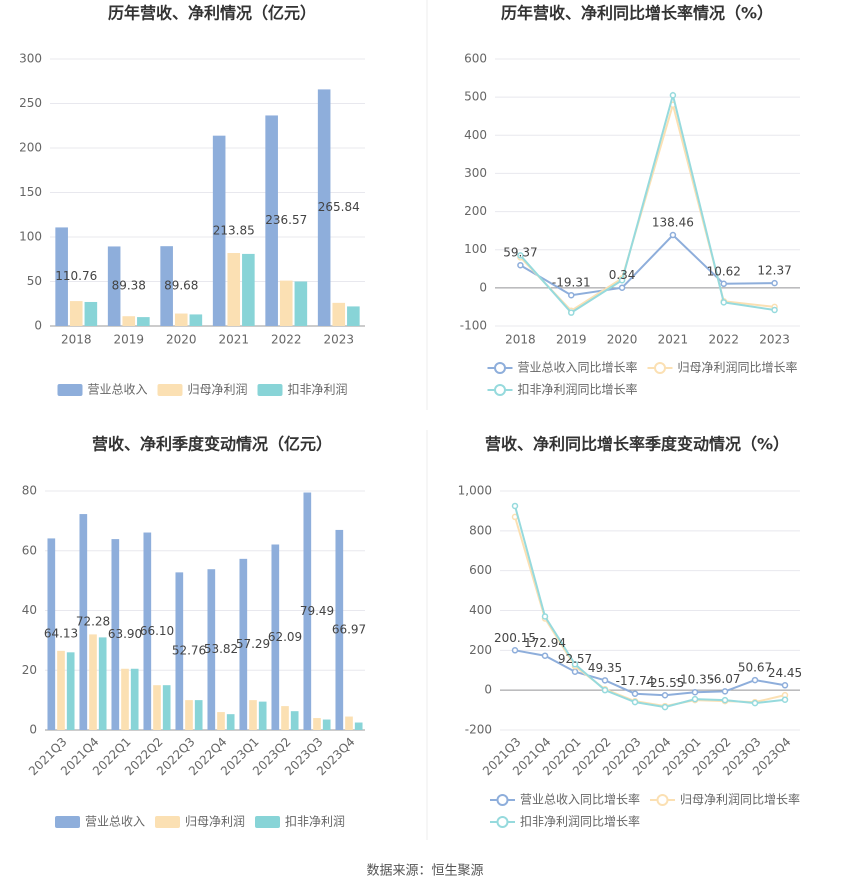 The width and height of the screenshot is (850, 891). I want to click on y-tick-label: 800, so click(480, 530).